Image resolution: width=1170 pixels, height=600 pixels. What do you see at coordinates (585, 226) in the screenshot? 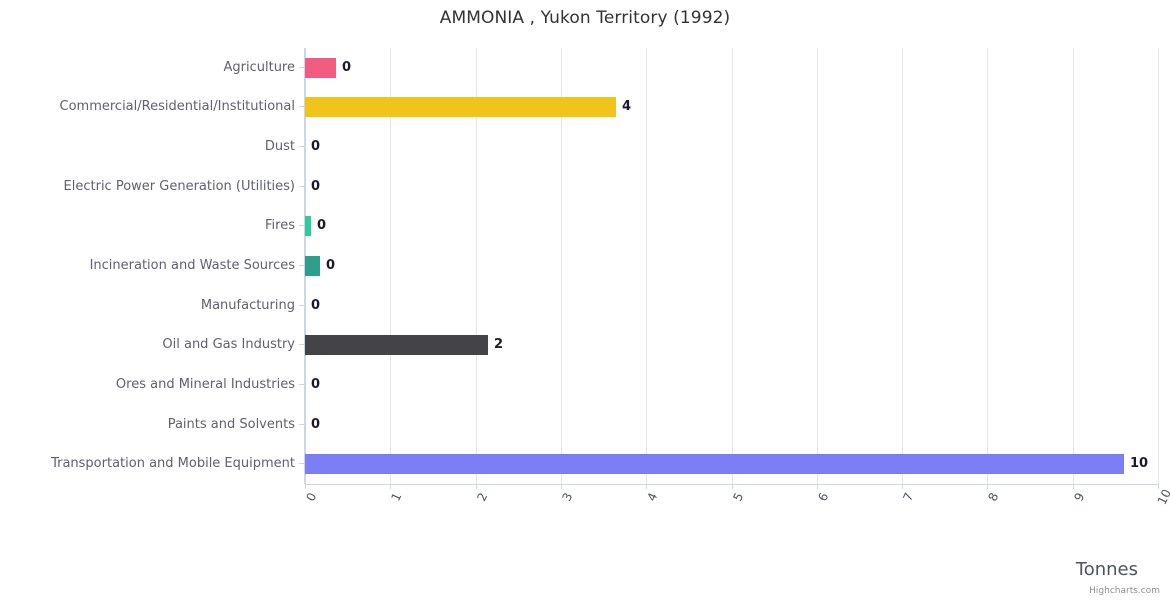
I see `bar-row: Fires 0` at bounding box center [585, 226].